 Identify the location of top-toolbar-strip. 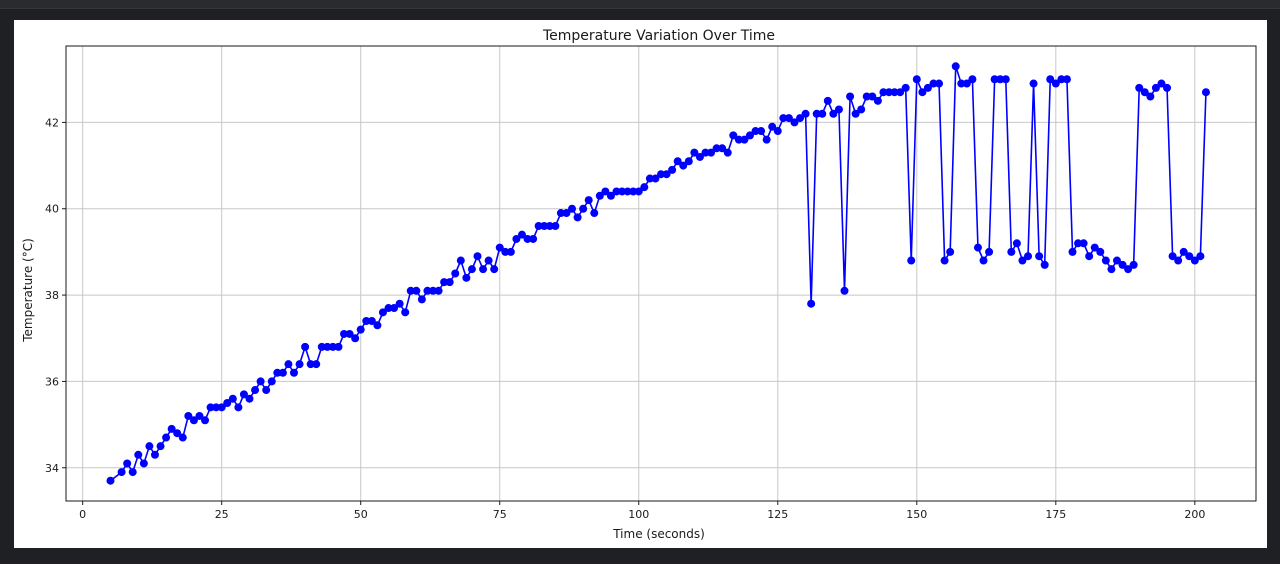
(640, 4).